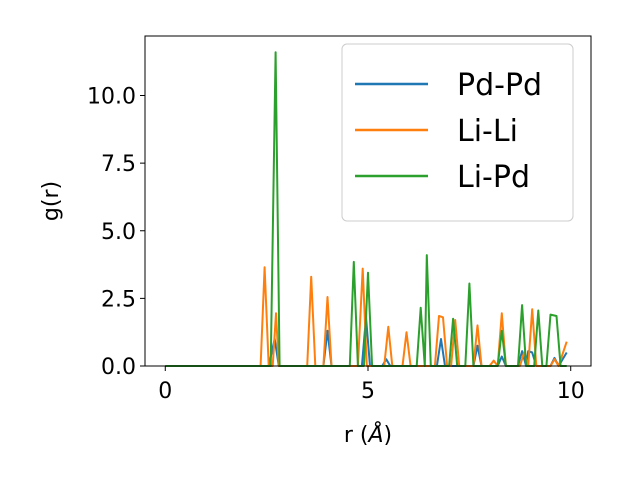 The height and width of the screenshot is (480, 640). What do you see at coordinates (51, 201) in the screenshot?
I see `y-axis-label: g(r)` at bounding box center [51, 201].